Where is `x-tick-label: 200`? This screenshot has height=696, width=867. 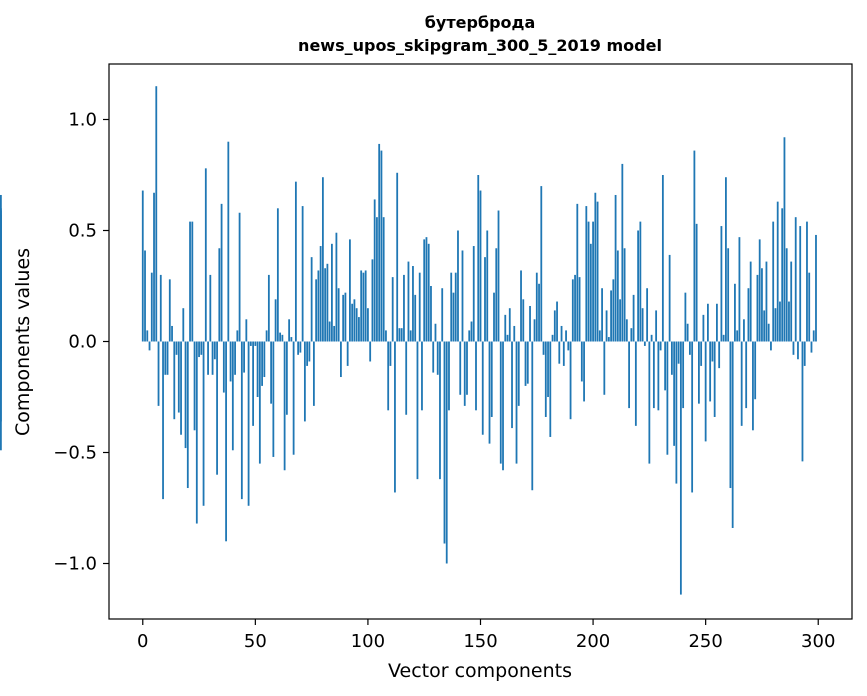 x-tick-label: 200 is located at coordinates (593, 641).